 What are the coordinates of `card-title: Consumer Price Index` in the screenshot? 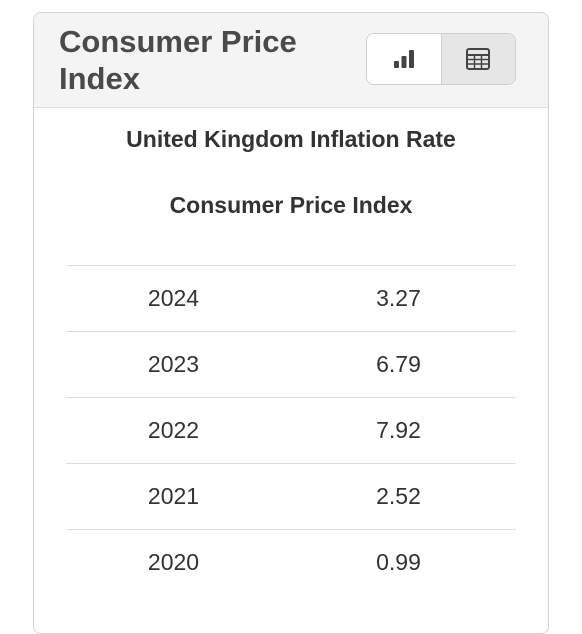 It's located at (178, 60).